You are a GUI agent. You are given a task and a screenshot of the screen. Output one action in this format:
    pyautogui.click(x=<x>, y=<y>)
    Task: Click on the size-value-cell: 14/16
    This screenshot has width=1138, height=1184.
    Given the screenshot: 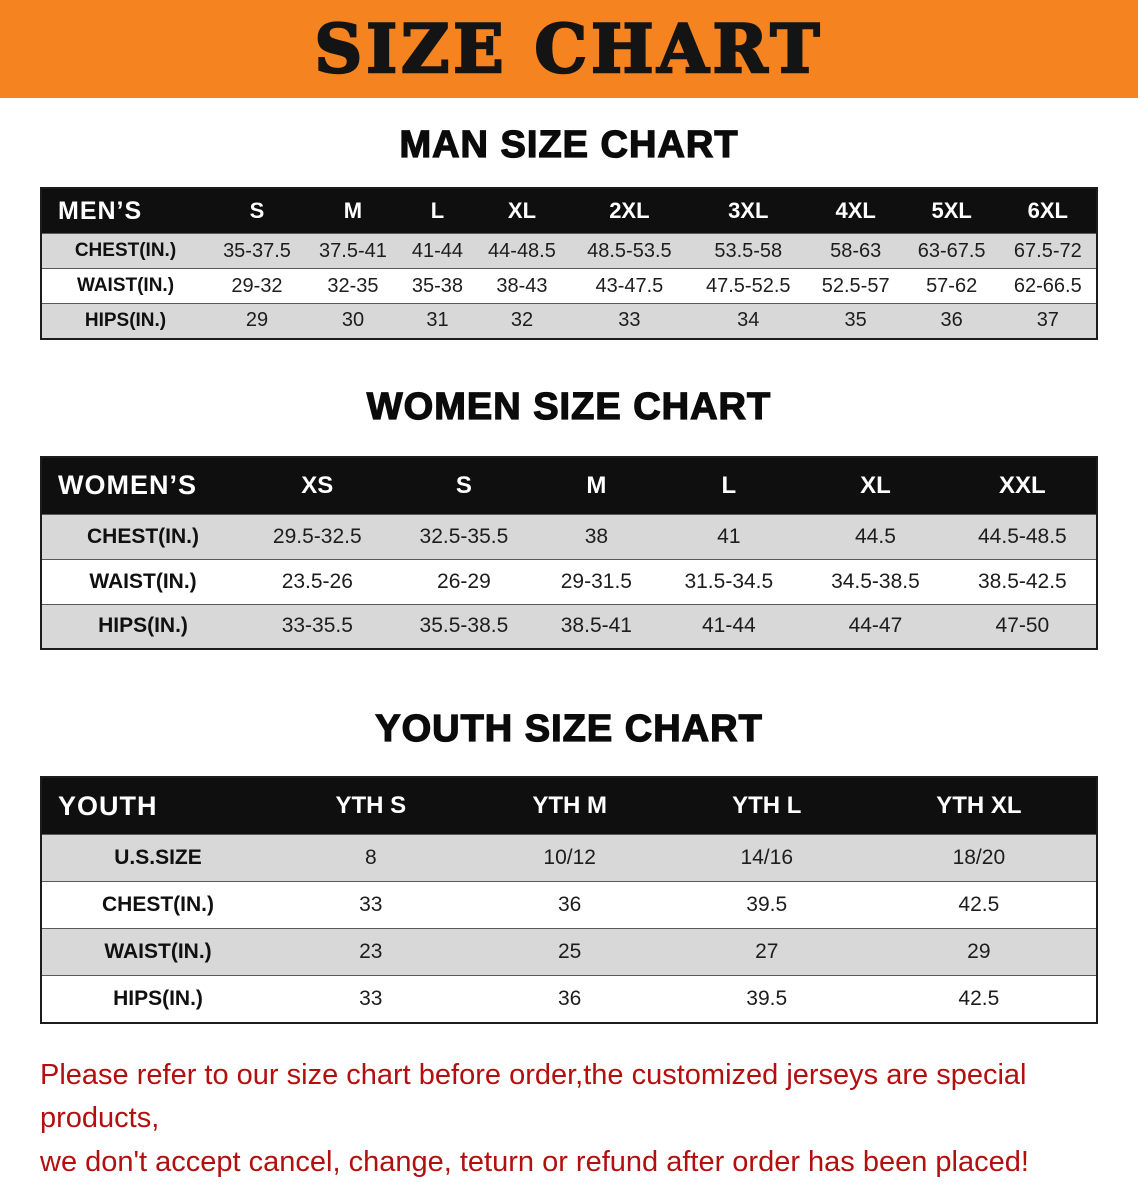 What is the action you would take?
    pyautogui.click(x=767, y=858)
    